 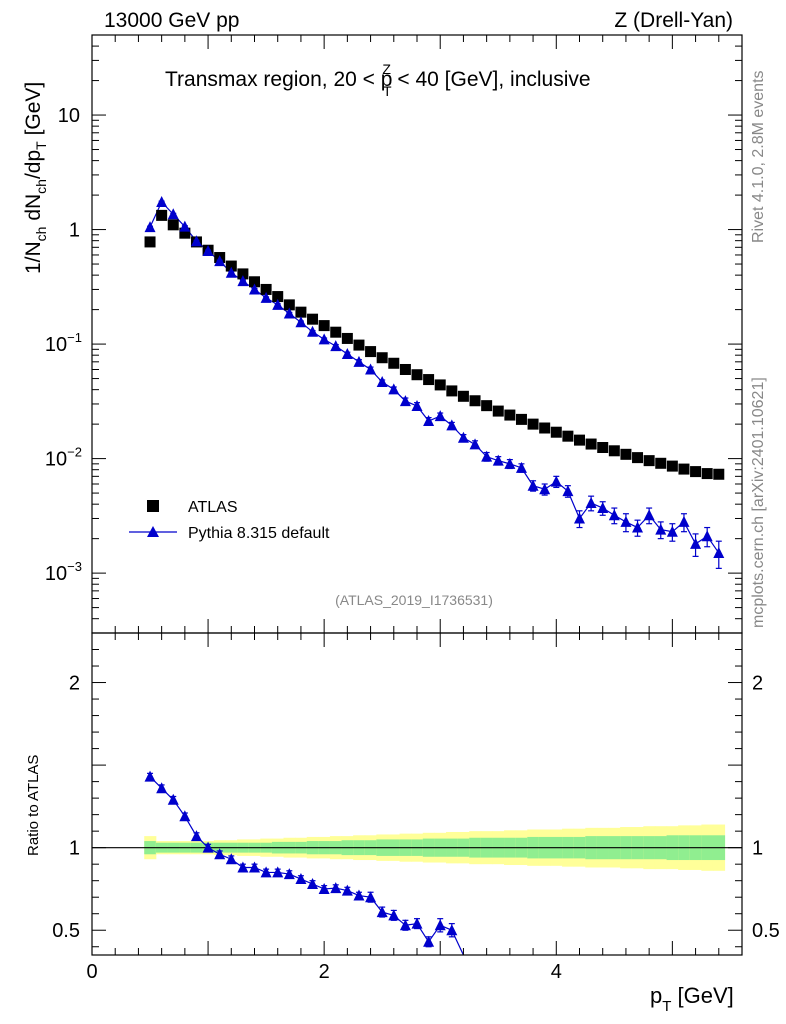 I want to click on y-tick-label: 10⁻³, so click(x=63, y=572).